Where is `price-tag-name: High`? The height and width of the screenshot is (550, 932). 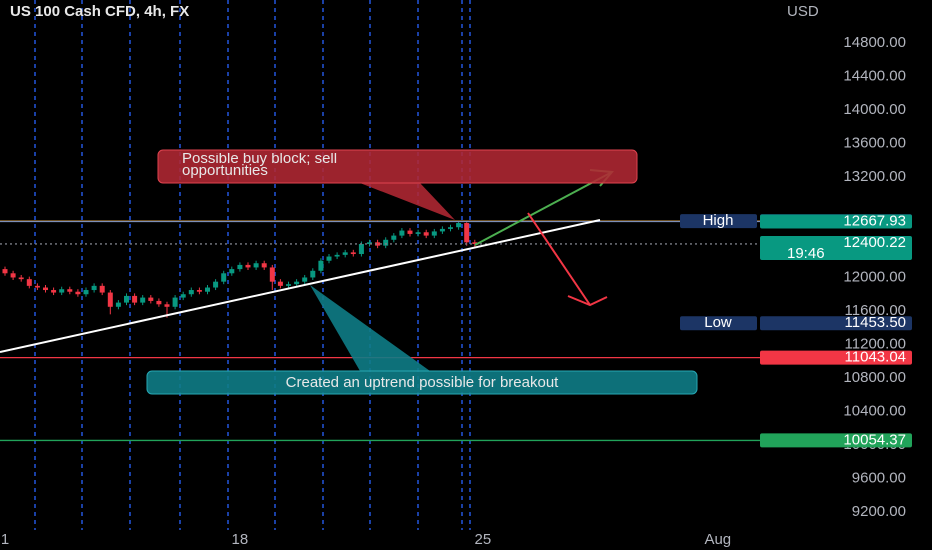
price-tag-name: High is located at coordinates (718, 220).